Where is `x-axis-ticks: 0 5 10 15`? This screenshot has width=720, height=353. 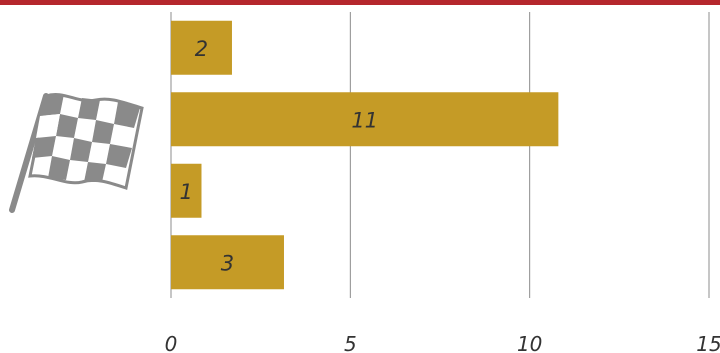 x-axis-ticks: 0 5 10 15 is located at coordinates (442, 342).